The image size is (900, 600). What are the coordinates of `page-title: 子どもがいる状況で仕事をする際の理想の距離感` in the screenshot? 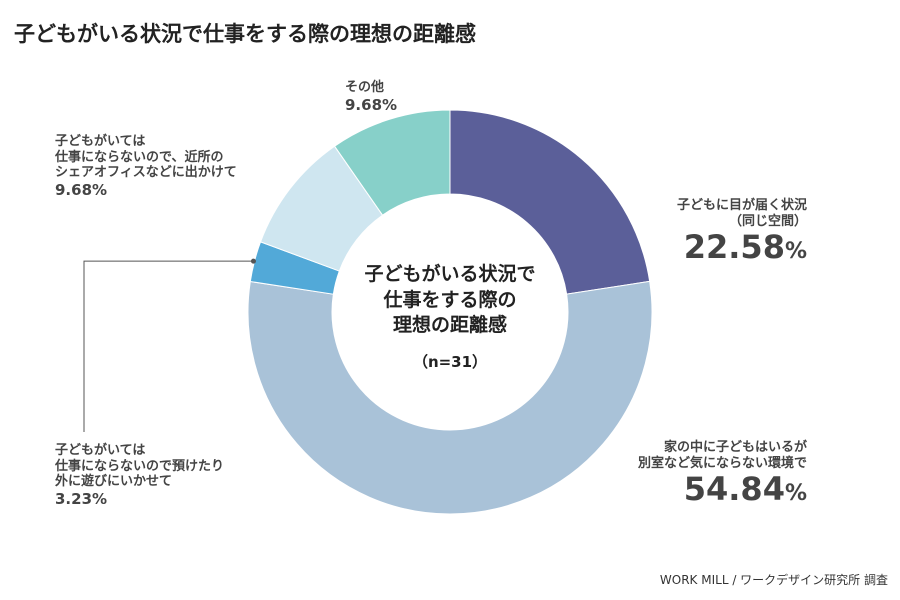 It's located at (245, 34).